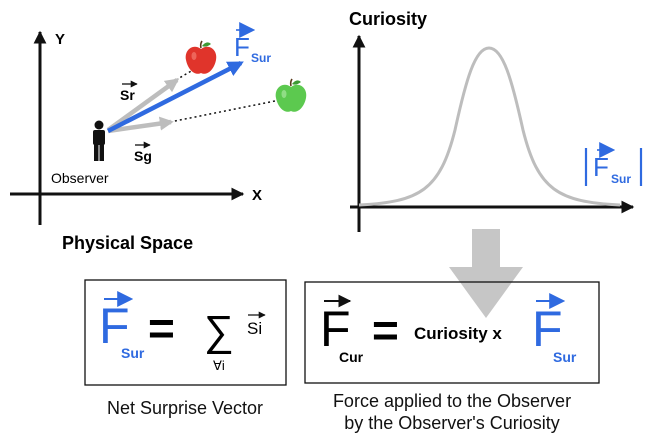  Describe the element at coordinates (351, 357) in the screenshot. I see `eq-right-lhs-sub: Cur` at that location.